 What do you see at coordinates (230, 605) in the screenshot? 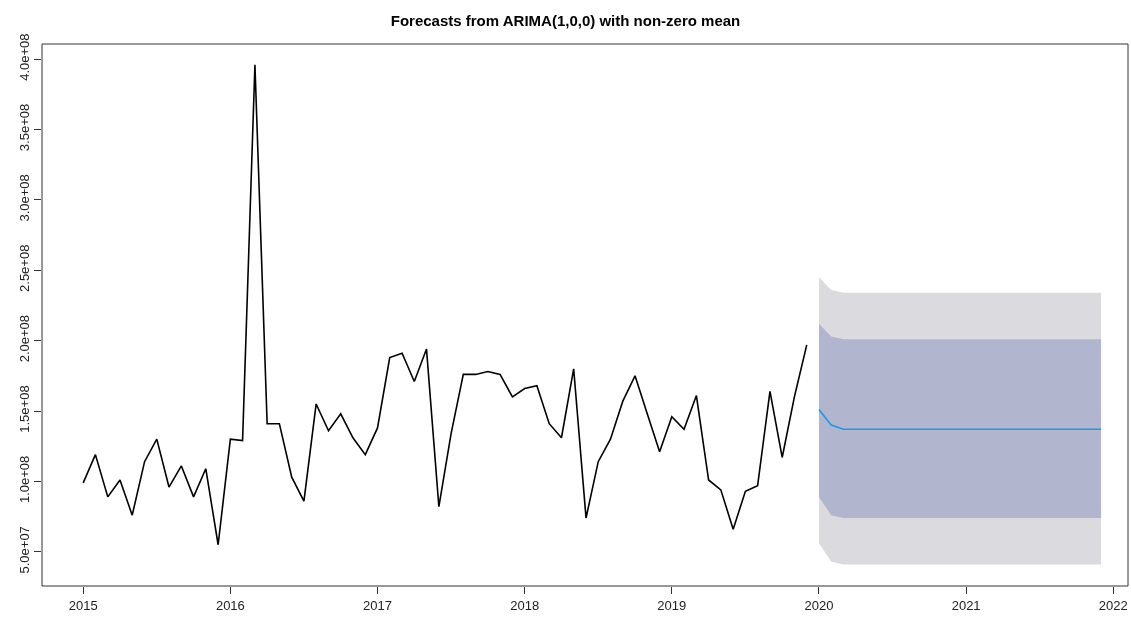
I see `x-tick-label: 2016` at bounding box center [230, 605].